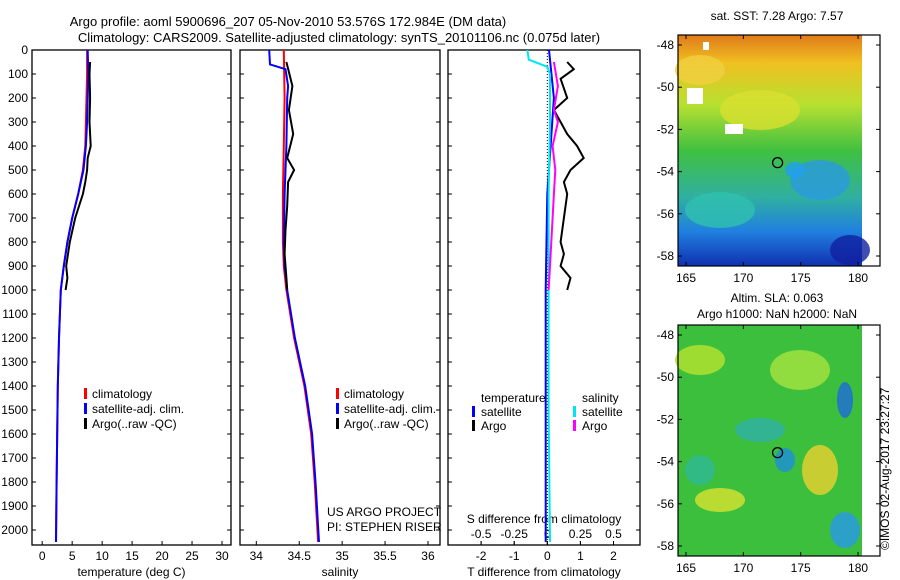 This screenshot has width=900, height=580. What do you see at coordinates (385, 556) in the screenshot?
I see `x-tick-label: 35.5` at bounding box center [385, 556].